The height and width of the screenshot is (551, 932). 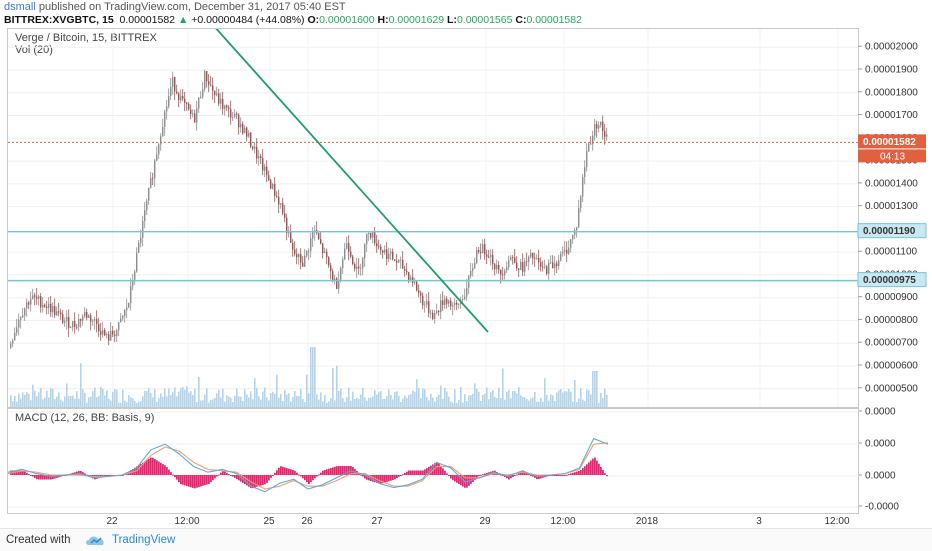 What do you see at coordinates (144, 540) in the screenshot?
I see `tradingview-brand-link: TradingView` at bounding box center [144, 540].